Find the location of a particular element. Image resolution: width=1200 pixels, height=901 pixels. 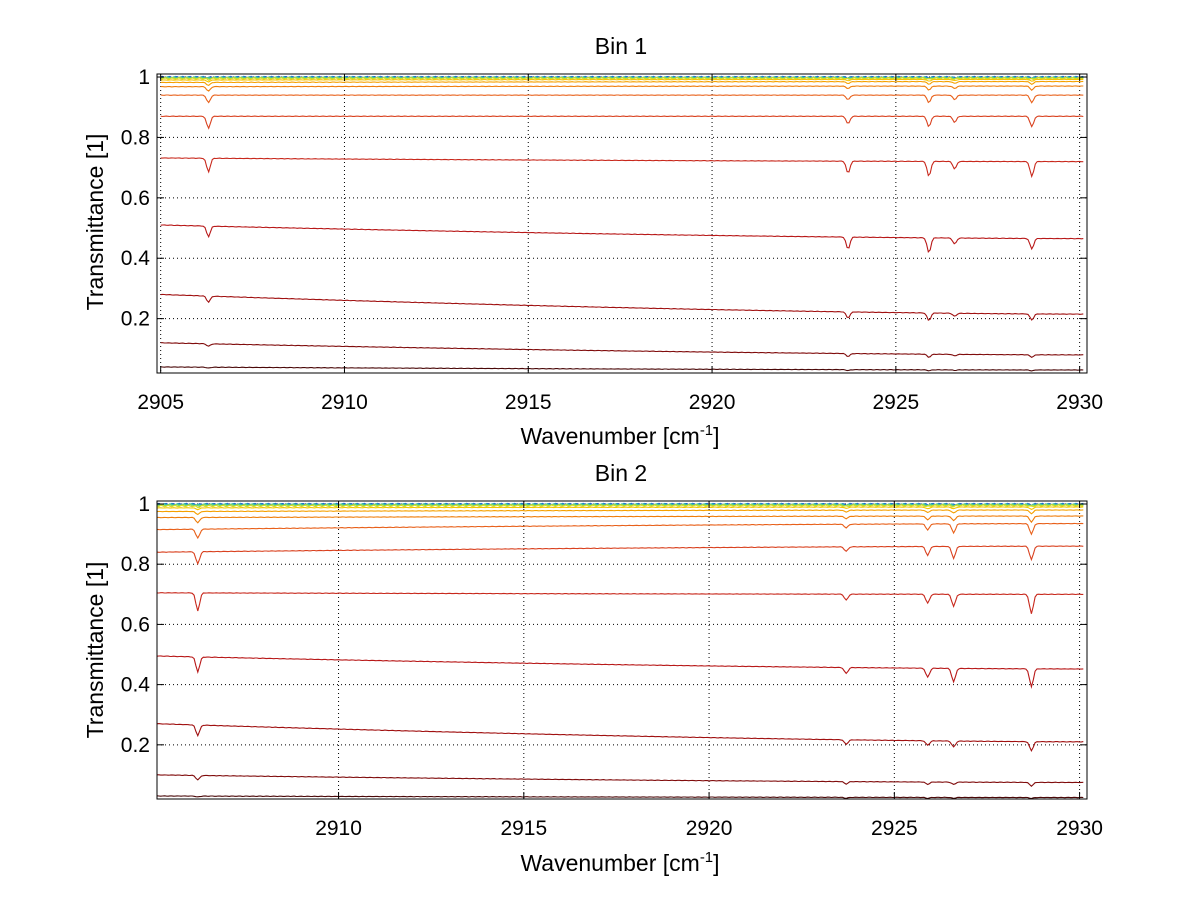

x-tick-labels: 2910 2915 2920 2925 2930 is located at coordinates (709, 828).